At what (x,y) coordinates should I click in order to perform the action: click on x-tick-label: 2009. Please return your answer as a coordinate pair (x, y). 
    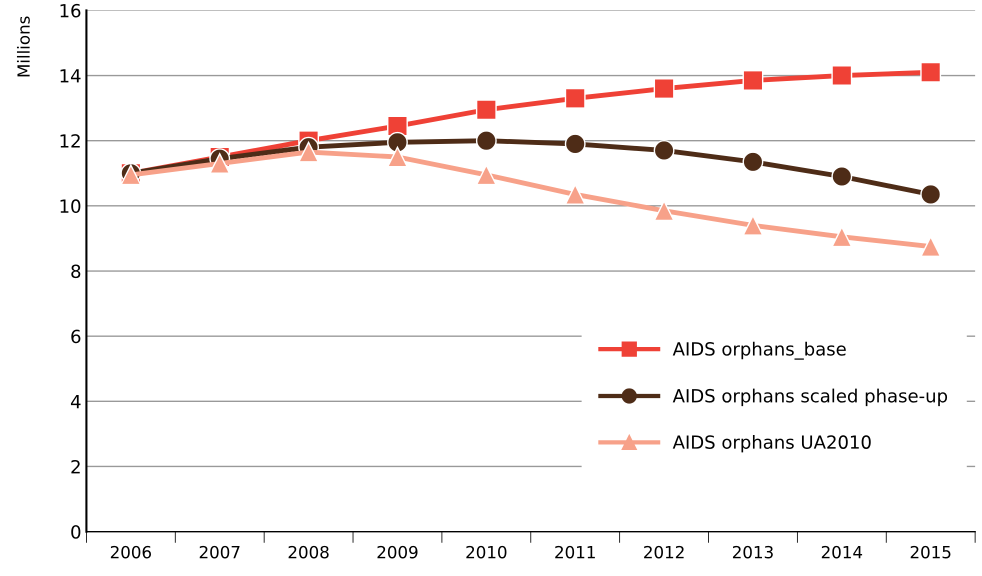
    Looking at the image, I should click on (397, 552).